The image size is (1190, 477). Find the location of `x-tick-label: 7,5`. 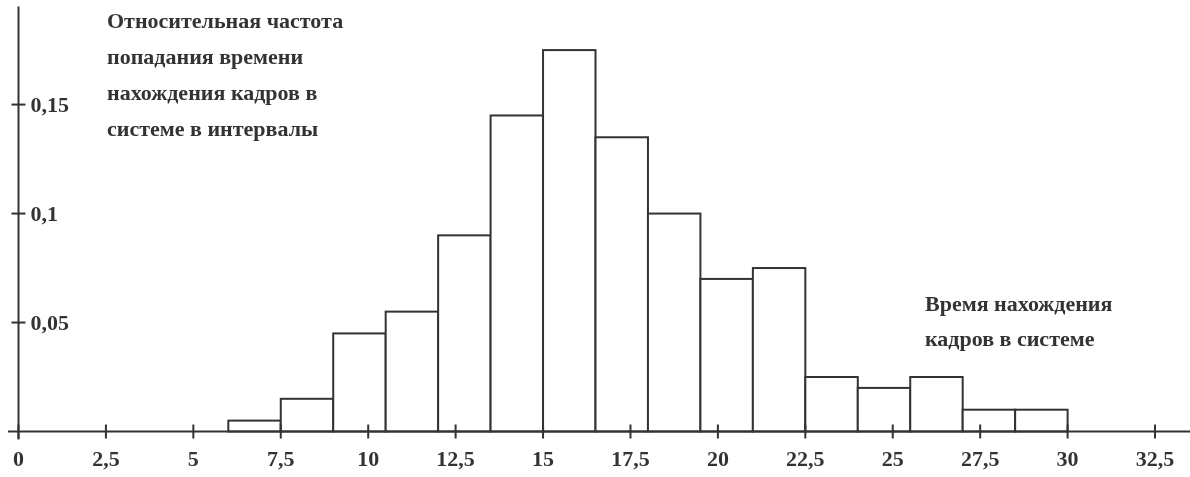

x-tick-label: 7,5 is located at coordinates (281, 458).